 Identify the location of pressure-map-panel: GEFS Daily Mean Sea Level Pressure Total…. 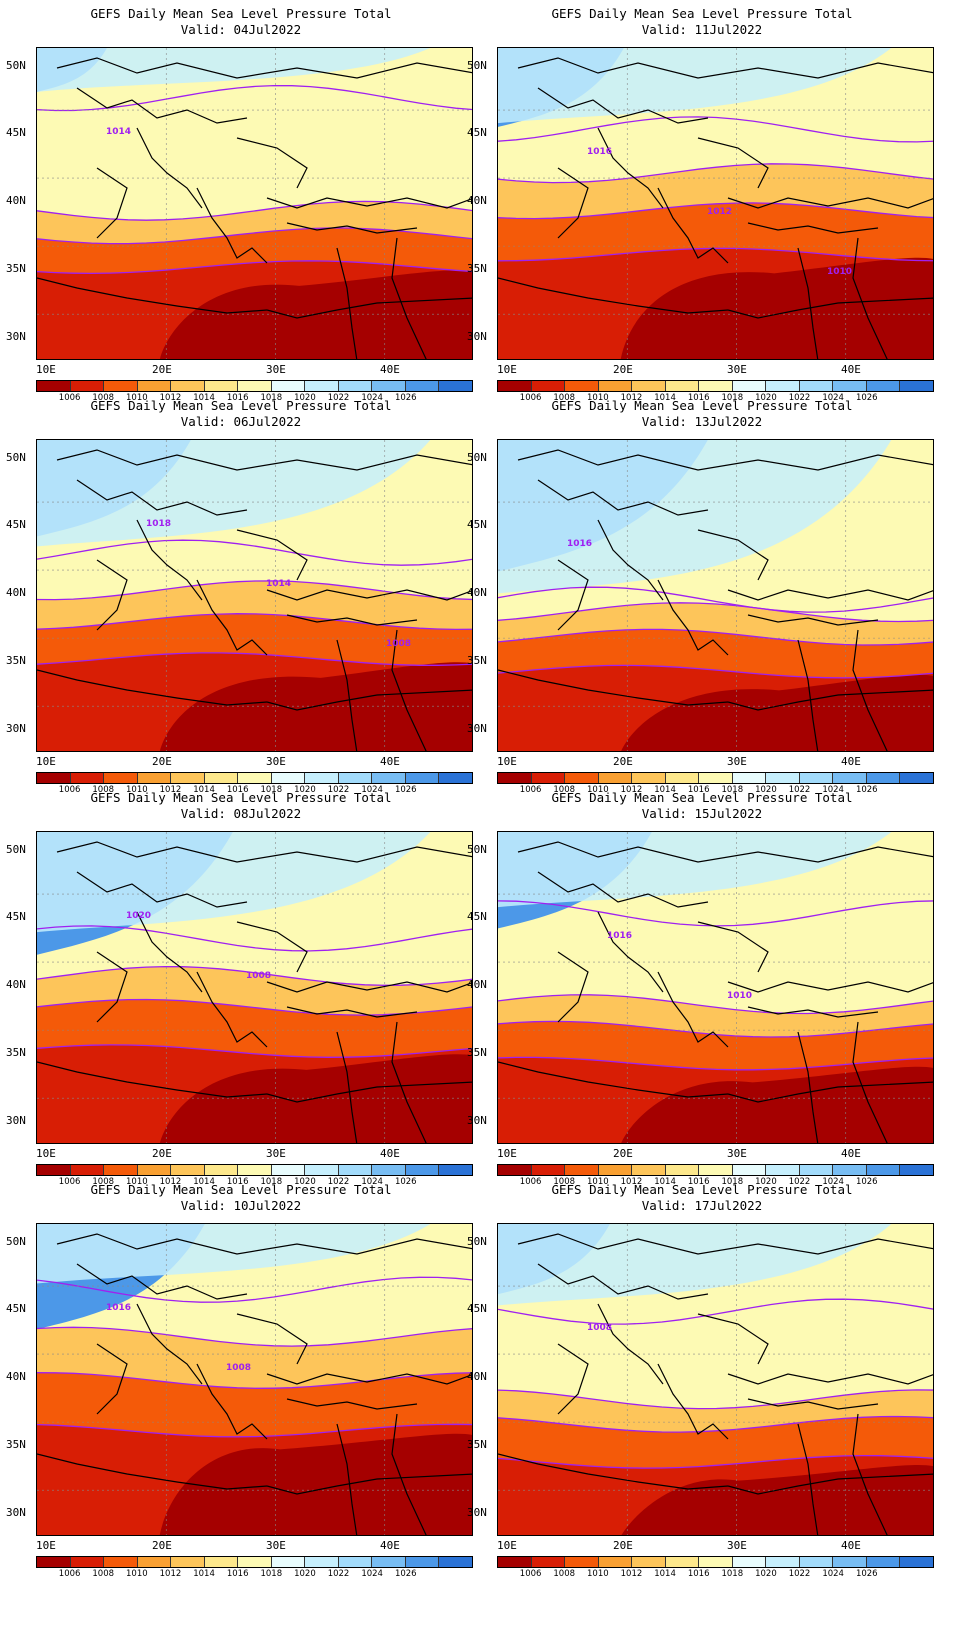
(702, 989).